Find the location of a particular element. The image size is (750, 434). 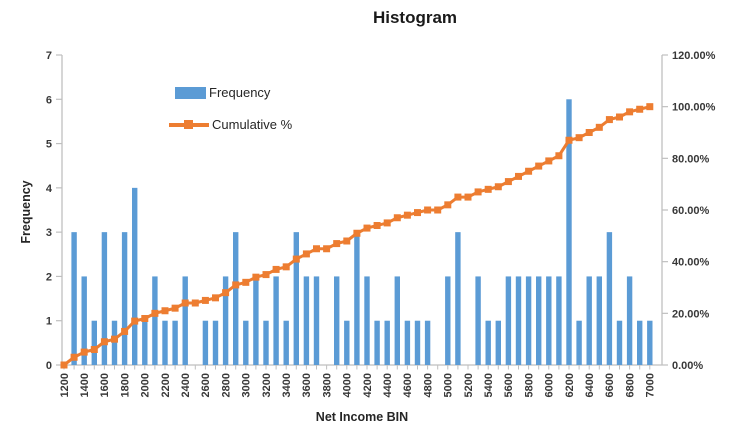

right-axis-tick-label: 20.00% is located at coordinates (691, 314).